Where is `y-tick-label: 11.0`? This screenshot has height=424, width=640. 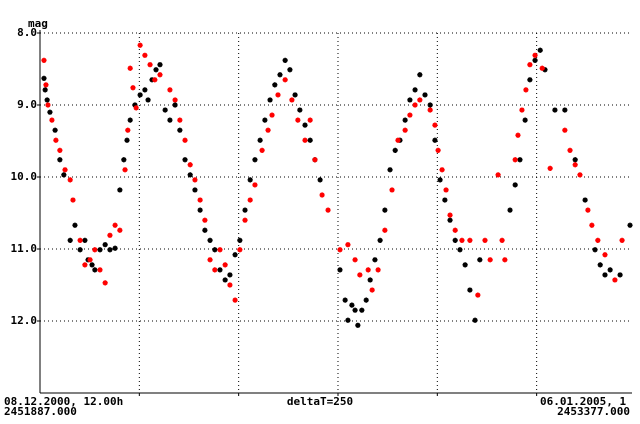 y-tick-label: 11.0 is located at coordinates (24, 248).